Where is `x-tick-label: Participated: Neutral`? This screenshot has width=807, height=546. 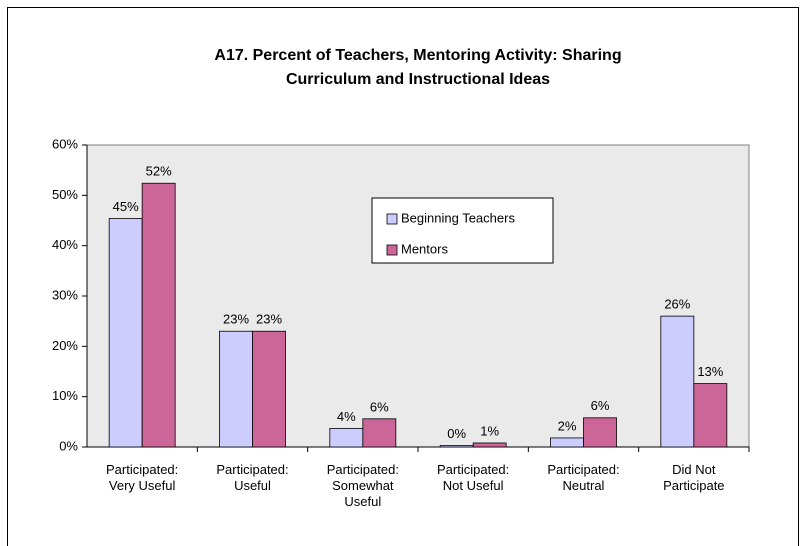
x-tick-label: Participated: Neutral is located at coordinates (583, 477).